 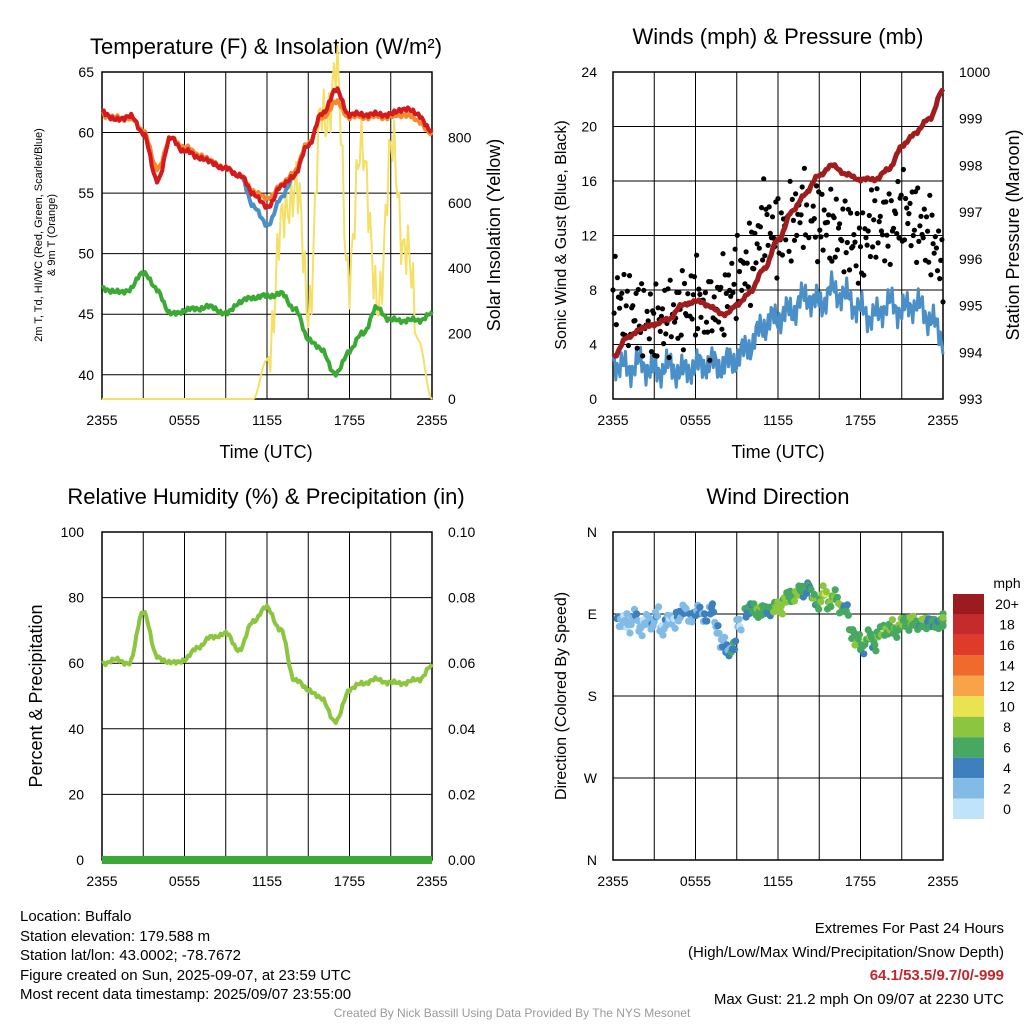 I want to click on direction-xtick-label: 2355, so click(x=942, y=881).